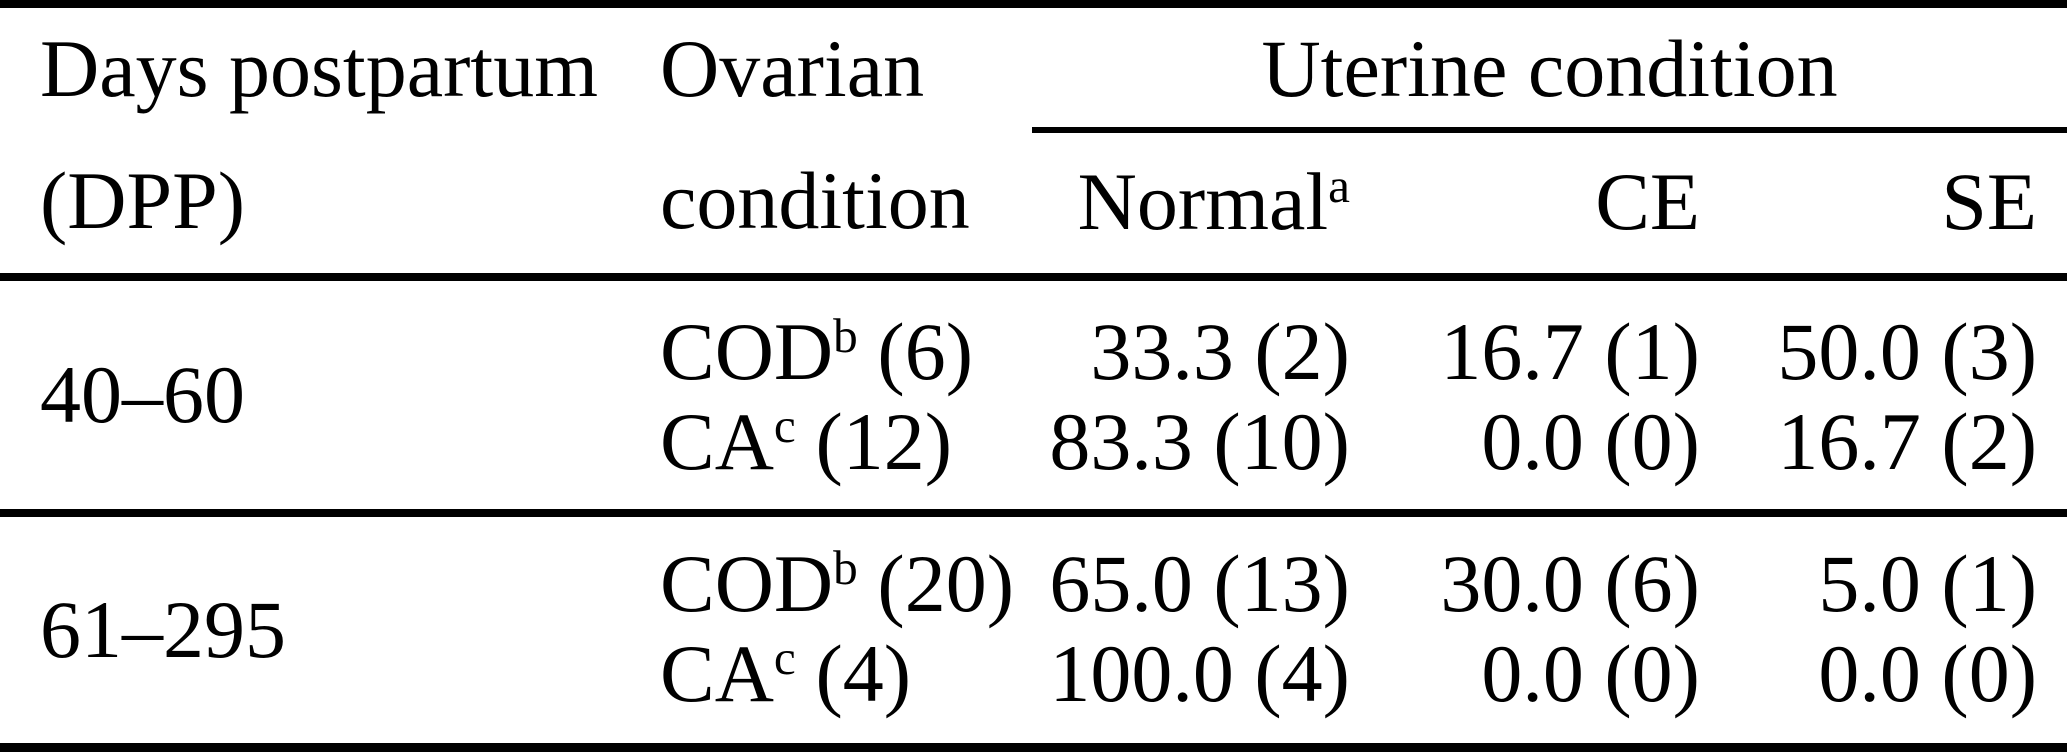 The image size is (2067, 755). I want to click on ovarian-ca-row: CAc (4), so click(846, 674).